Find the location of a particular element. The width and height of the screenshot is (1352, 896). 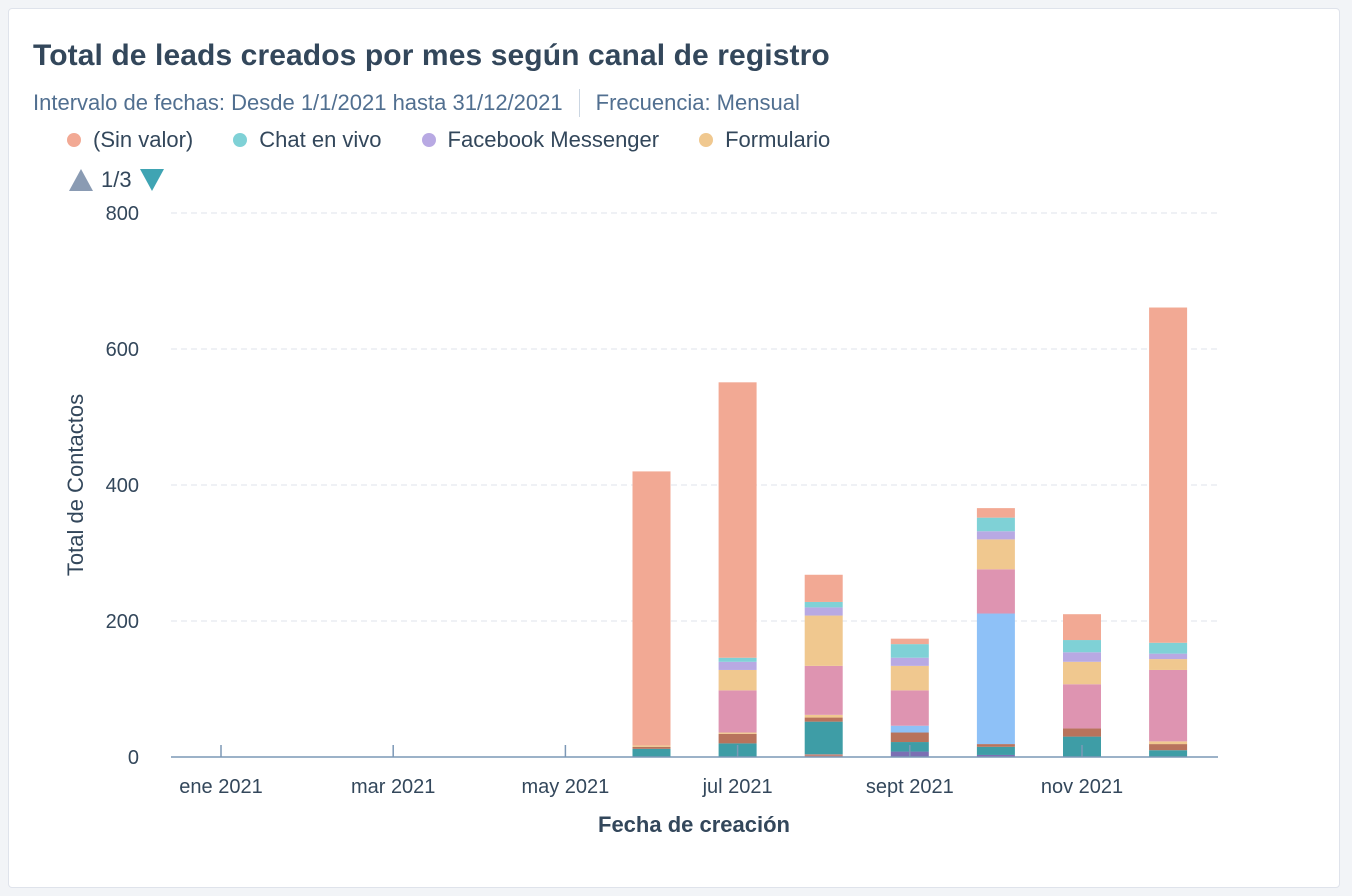

legend-item-facebook-messenger: Facebook Messenger is located at coordinates (540, 140).